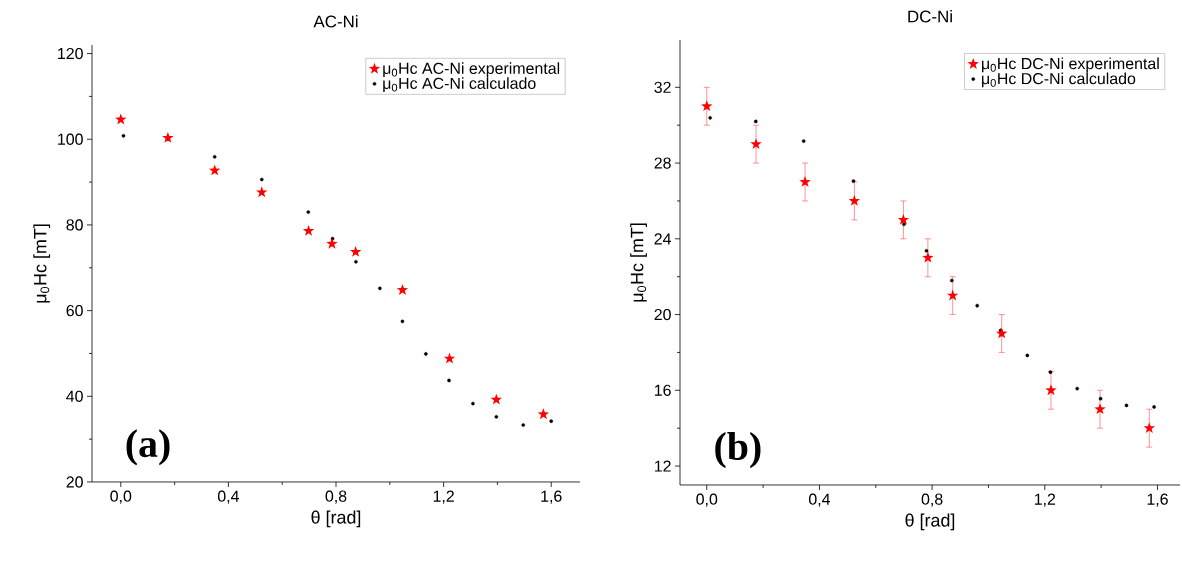 Image resolution: width=1182 pixels, height=565 pixels. What do you see at coordinates (1059, 80) in the screenshot?
I see `legend-label: μ$_{0}$Hc DC-Ni calculado` at bounding box center [1059, 80].